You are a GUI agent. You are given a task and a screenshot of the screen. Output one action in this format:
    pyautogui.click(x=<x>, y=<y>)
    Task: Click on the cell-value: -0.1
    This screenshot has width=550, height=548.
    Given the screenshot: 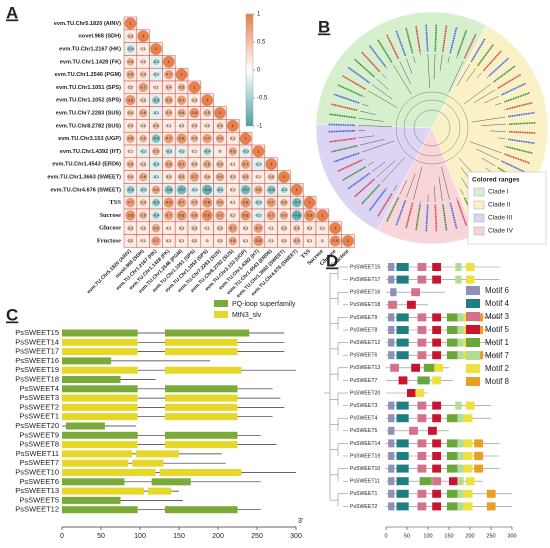 What is the action you would take?
    pyautogui.click(x=157, y=176)
    